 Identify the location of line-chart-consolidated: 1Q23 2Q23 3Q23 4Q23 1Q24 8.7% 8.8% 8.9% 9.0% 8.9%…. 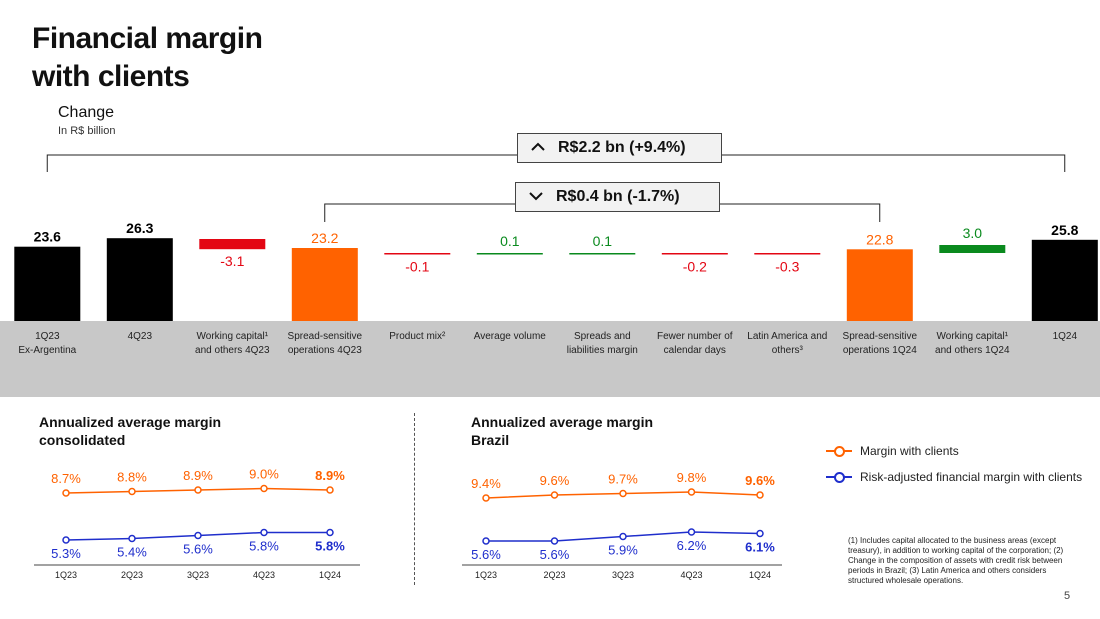
(197, 523).